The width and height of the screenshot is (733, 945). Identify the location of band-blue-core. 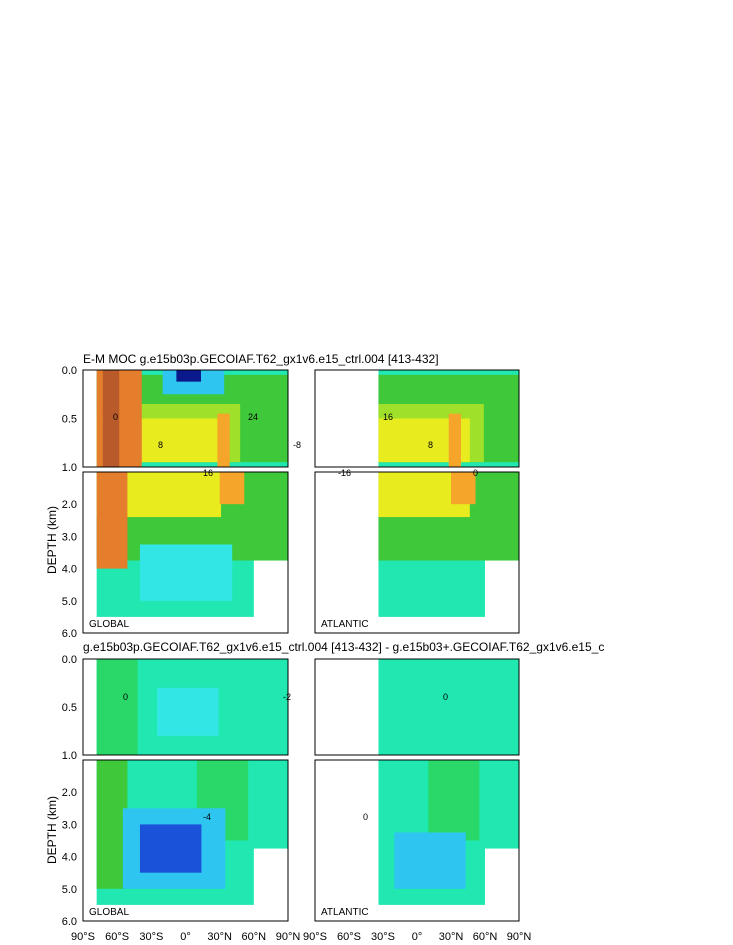
(170, 848).